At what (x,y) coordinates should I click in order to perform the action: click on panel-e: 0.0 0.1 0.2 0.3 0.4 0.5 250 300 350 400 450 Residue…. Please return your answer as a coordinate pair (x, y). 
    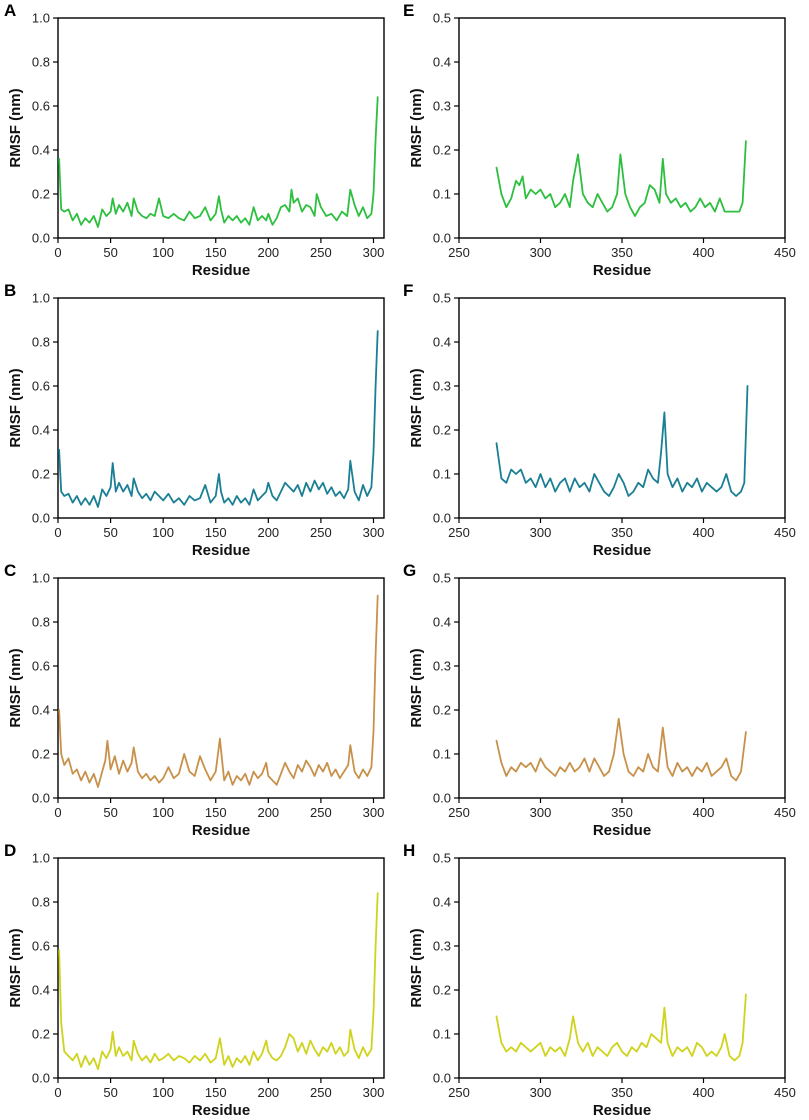
    Looking at the image, I should click on (599, 140).